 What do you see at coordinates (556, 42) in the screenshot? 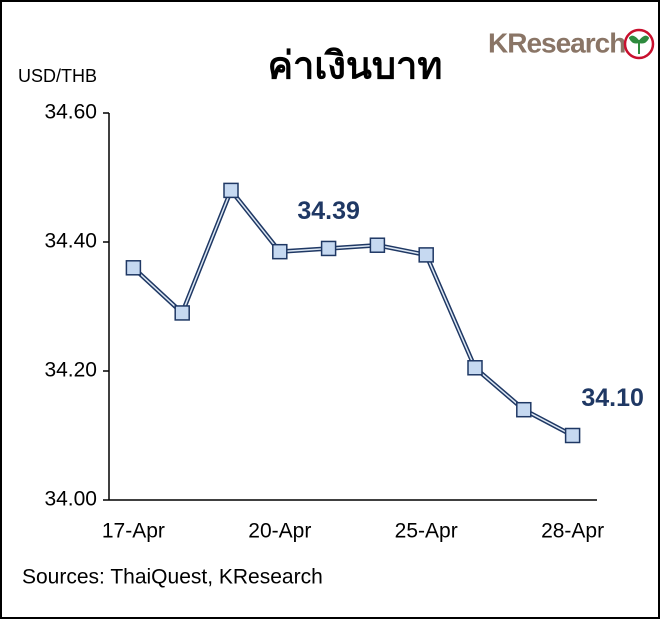
I see `logo: KResearch` at bounding box center [556, 42].